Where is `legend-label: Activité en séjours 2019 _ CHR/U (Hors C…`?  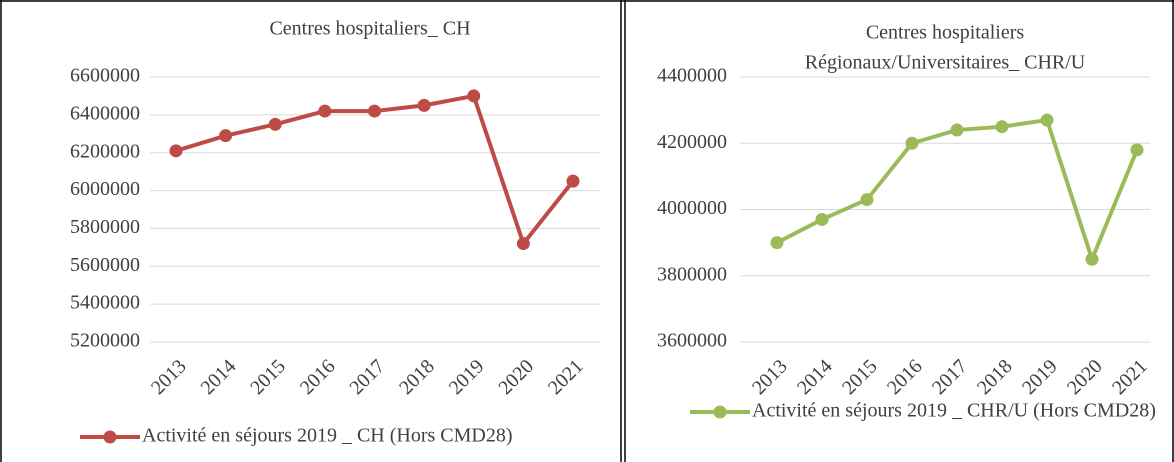 legend-label: Activité en séjours 2019 _ CHR/U (Hors C… is located at coordinates (954, 411).